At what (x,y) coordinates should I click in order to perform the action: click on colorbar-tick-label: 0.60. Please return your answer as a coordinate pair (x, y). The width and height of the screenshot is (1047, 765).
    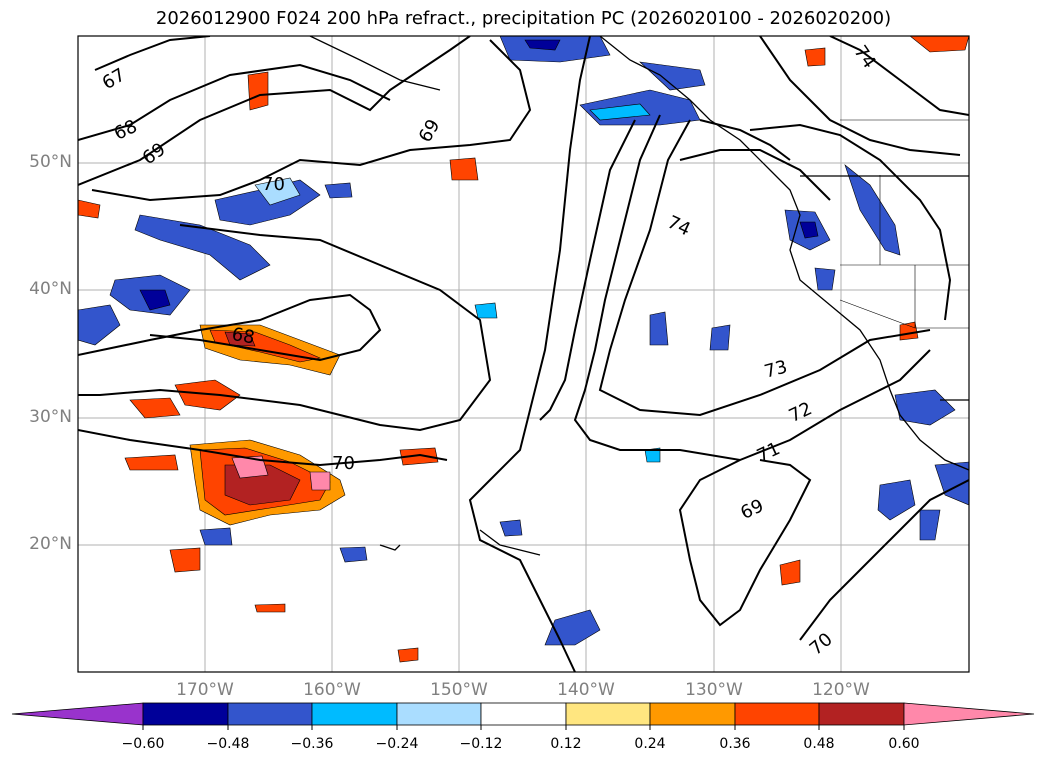
    Looking at the image, I should click on (904, 744).